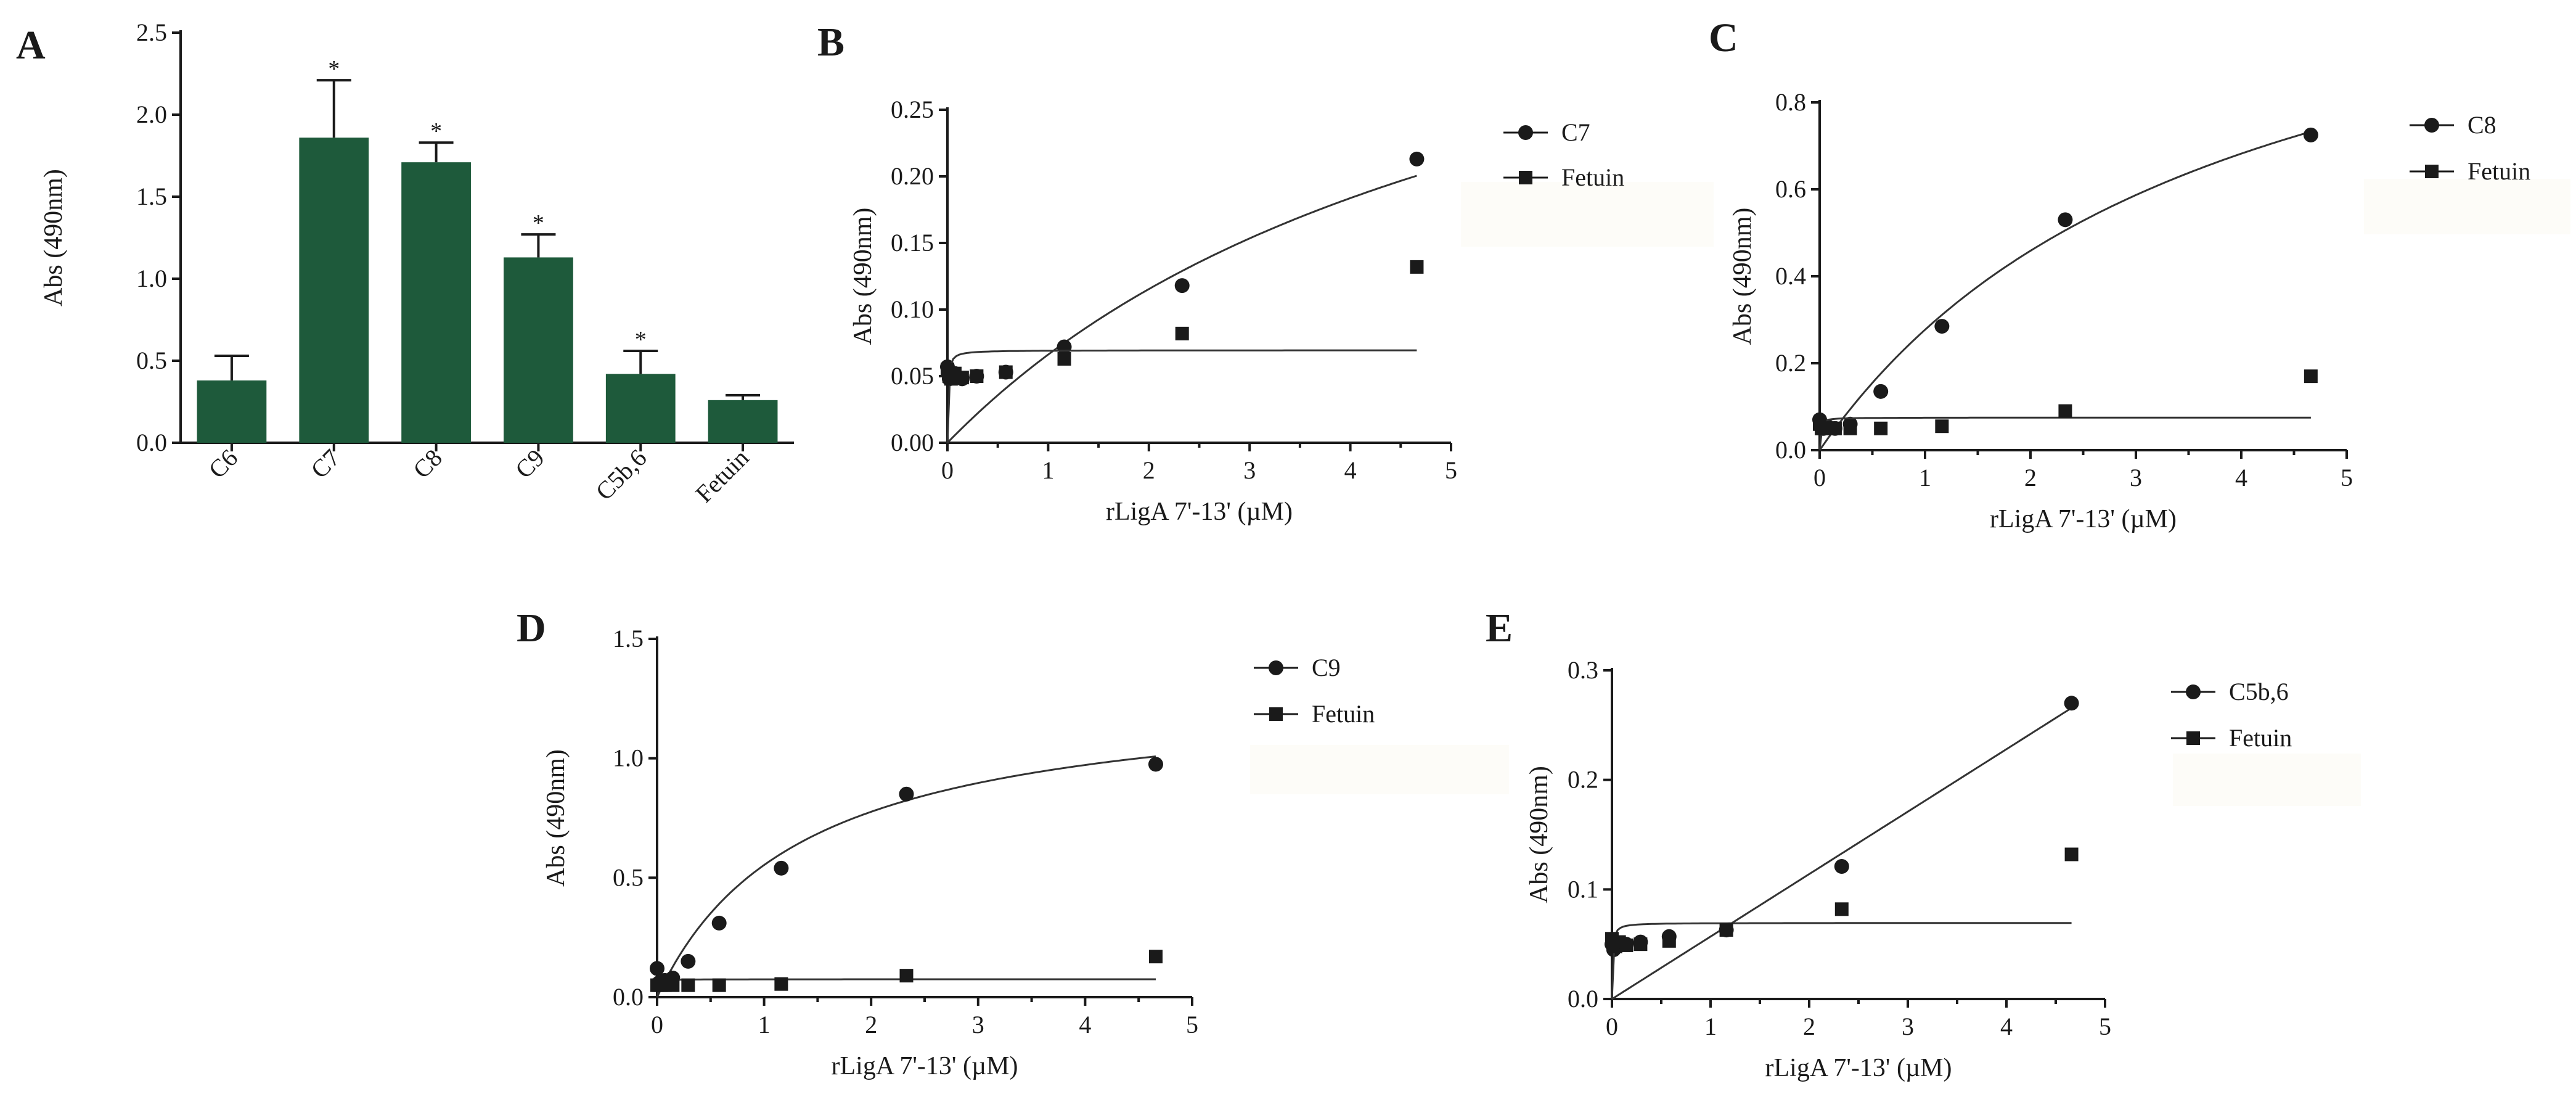 This screenshot has width=2576, height=1110. Describe the element at coordinates (2259, 692) in the screenshot. I see `legend-label: C5b,6` at that location.